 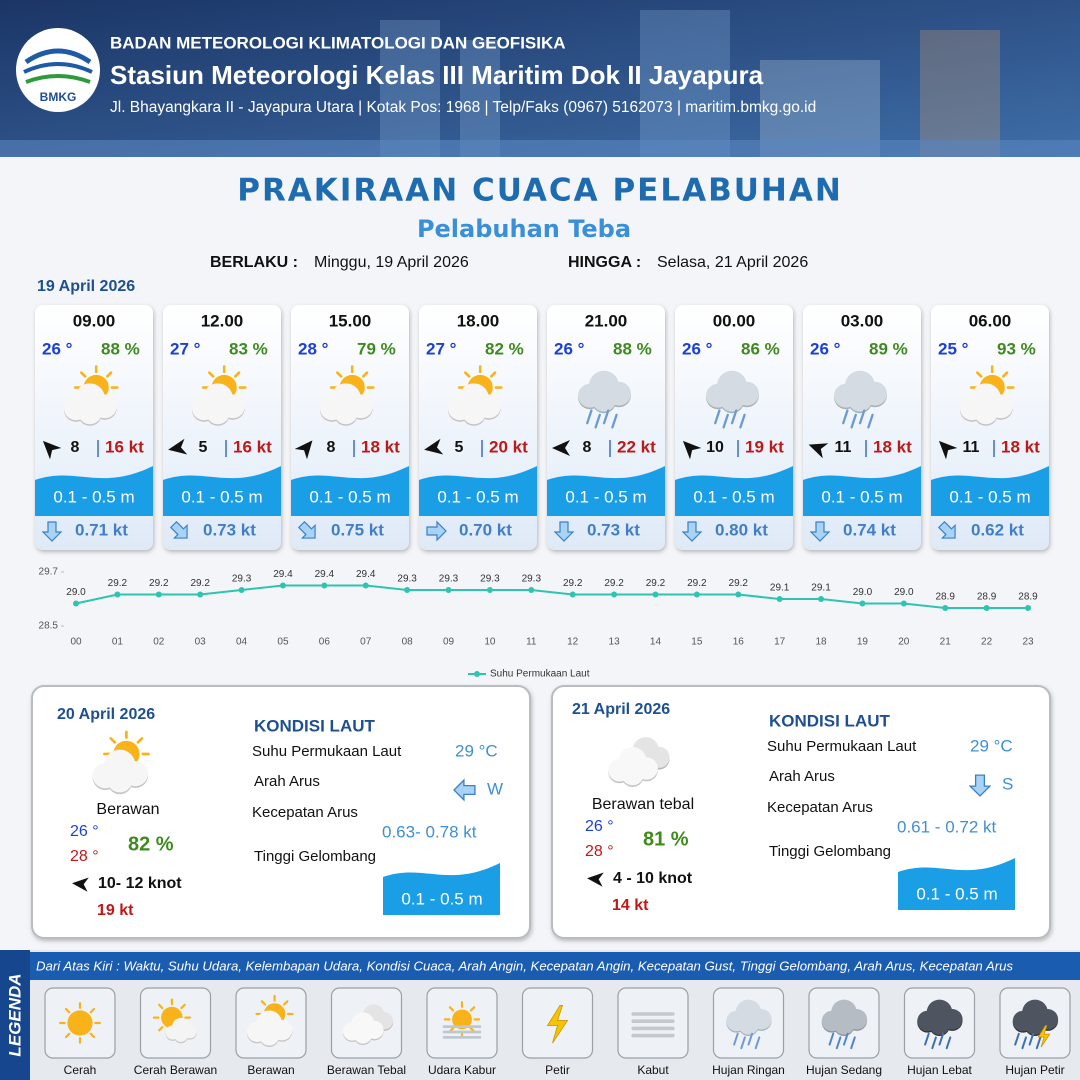 I want to click on x-tick-label: 11, so click(x=531, y=642).